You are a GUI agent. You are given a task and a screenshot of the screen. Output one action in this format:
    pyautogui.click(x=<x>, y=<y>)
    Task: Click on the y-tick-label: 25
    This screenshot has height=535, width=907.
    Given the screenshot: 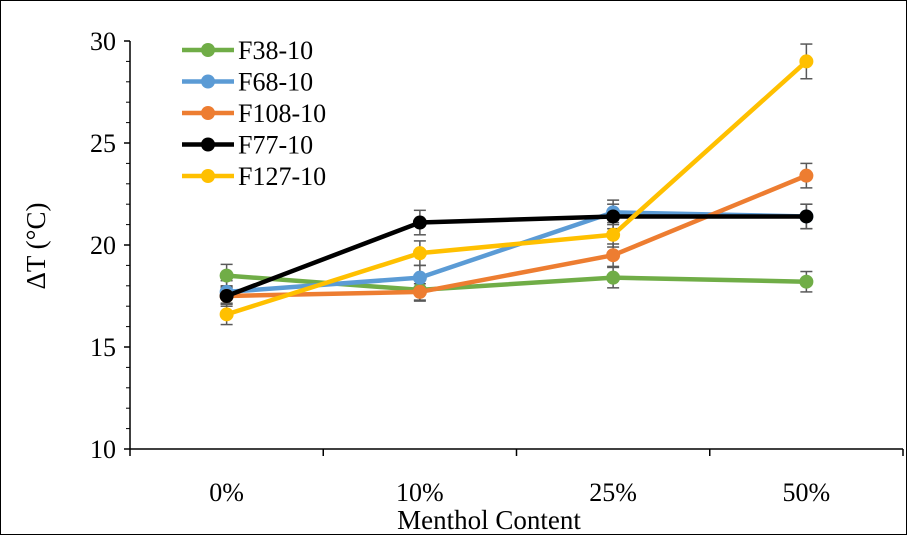 What is the action you would take?
    pyautogui.click(x=103, y=143)
    